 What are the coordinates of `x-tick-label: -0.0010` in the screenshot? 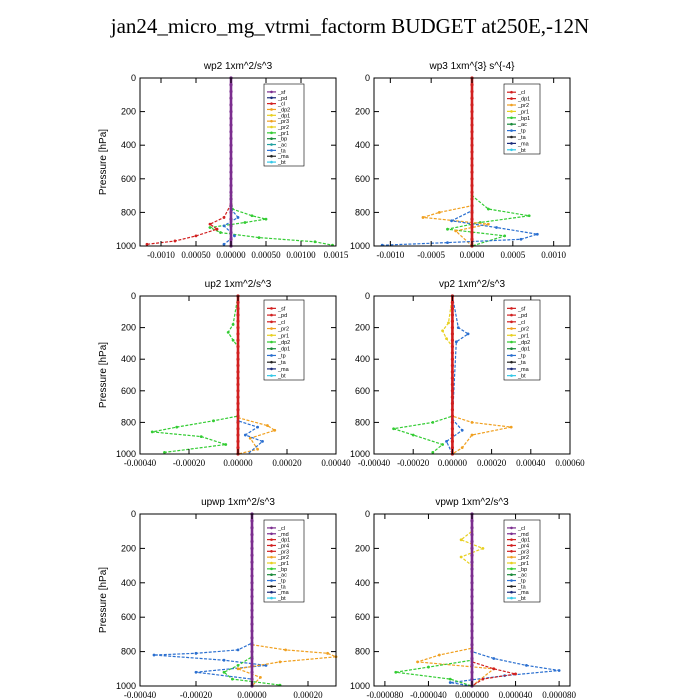 It's located at (161, 255).